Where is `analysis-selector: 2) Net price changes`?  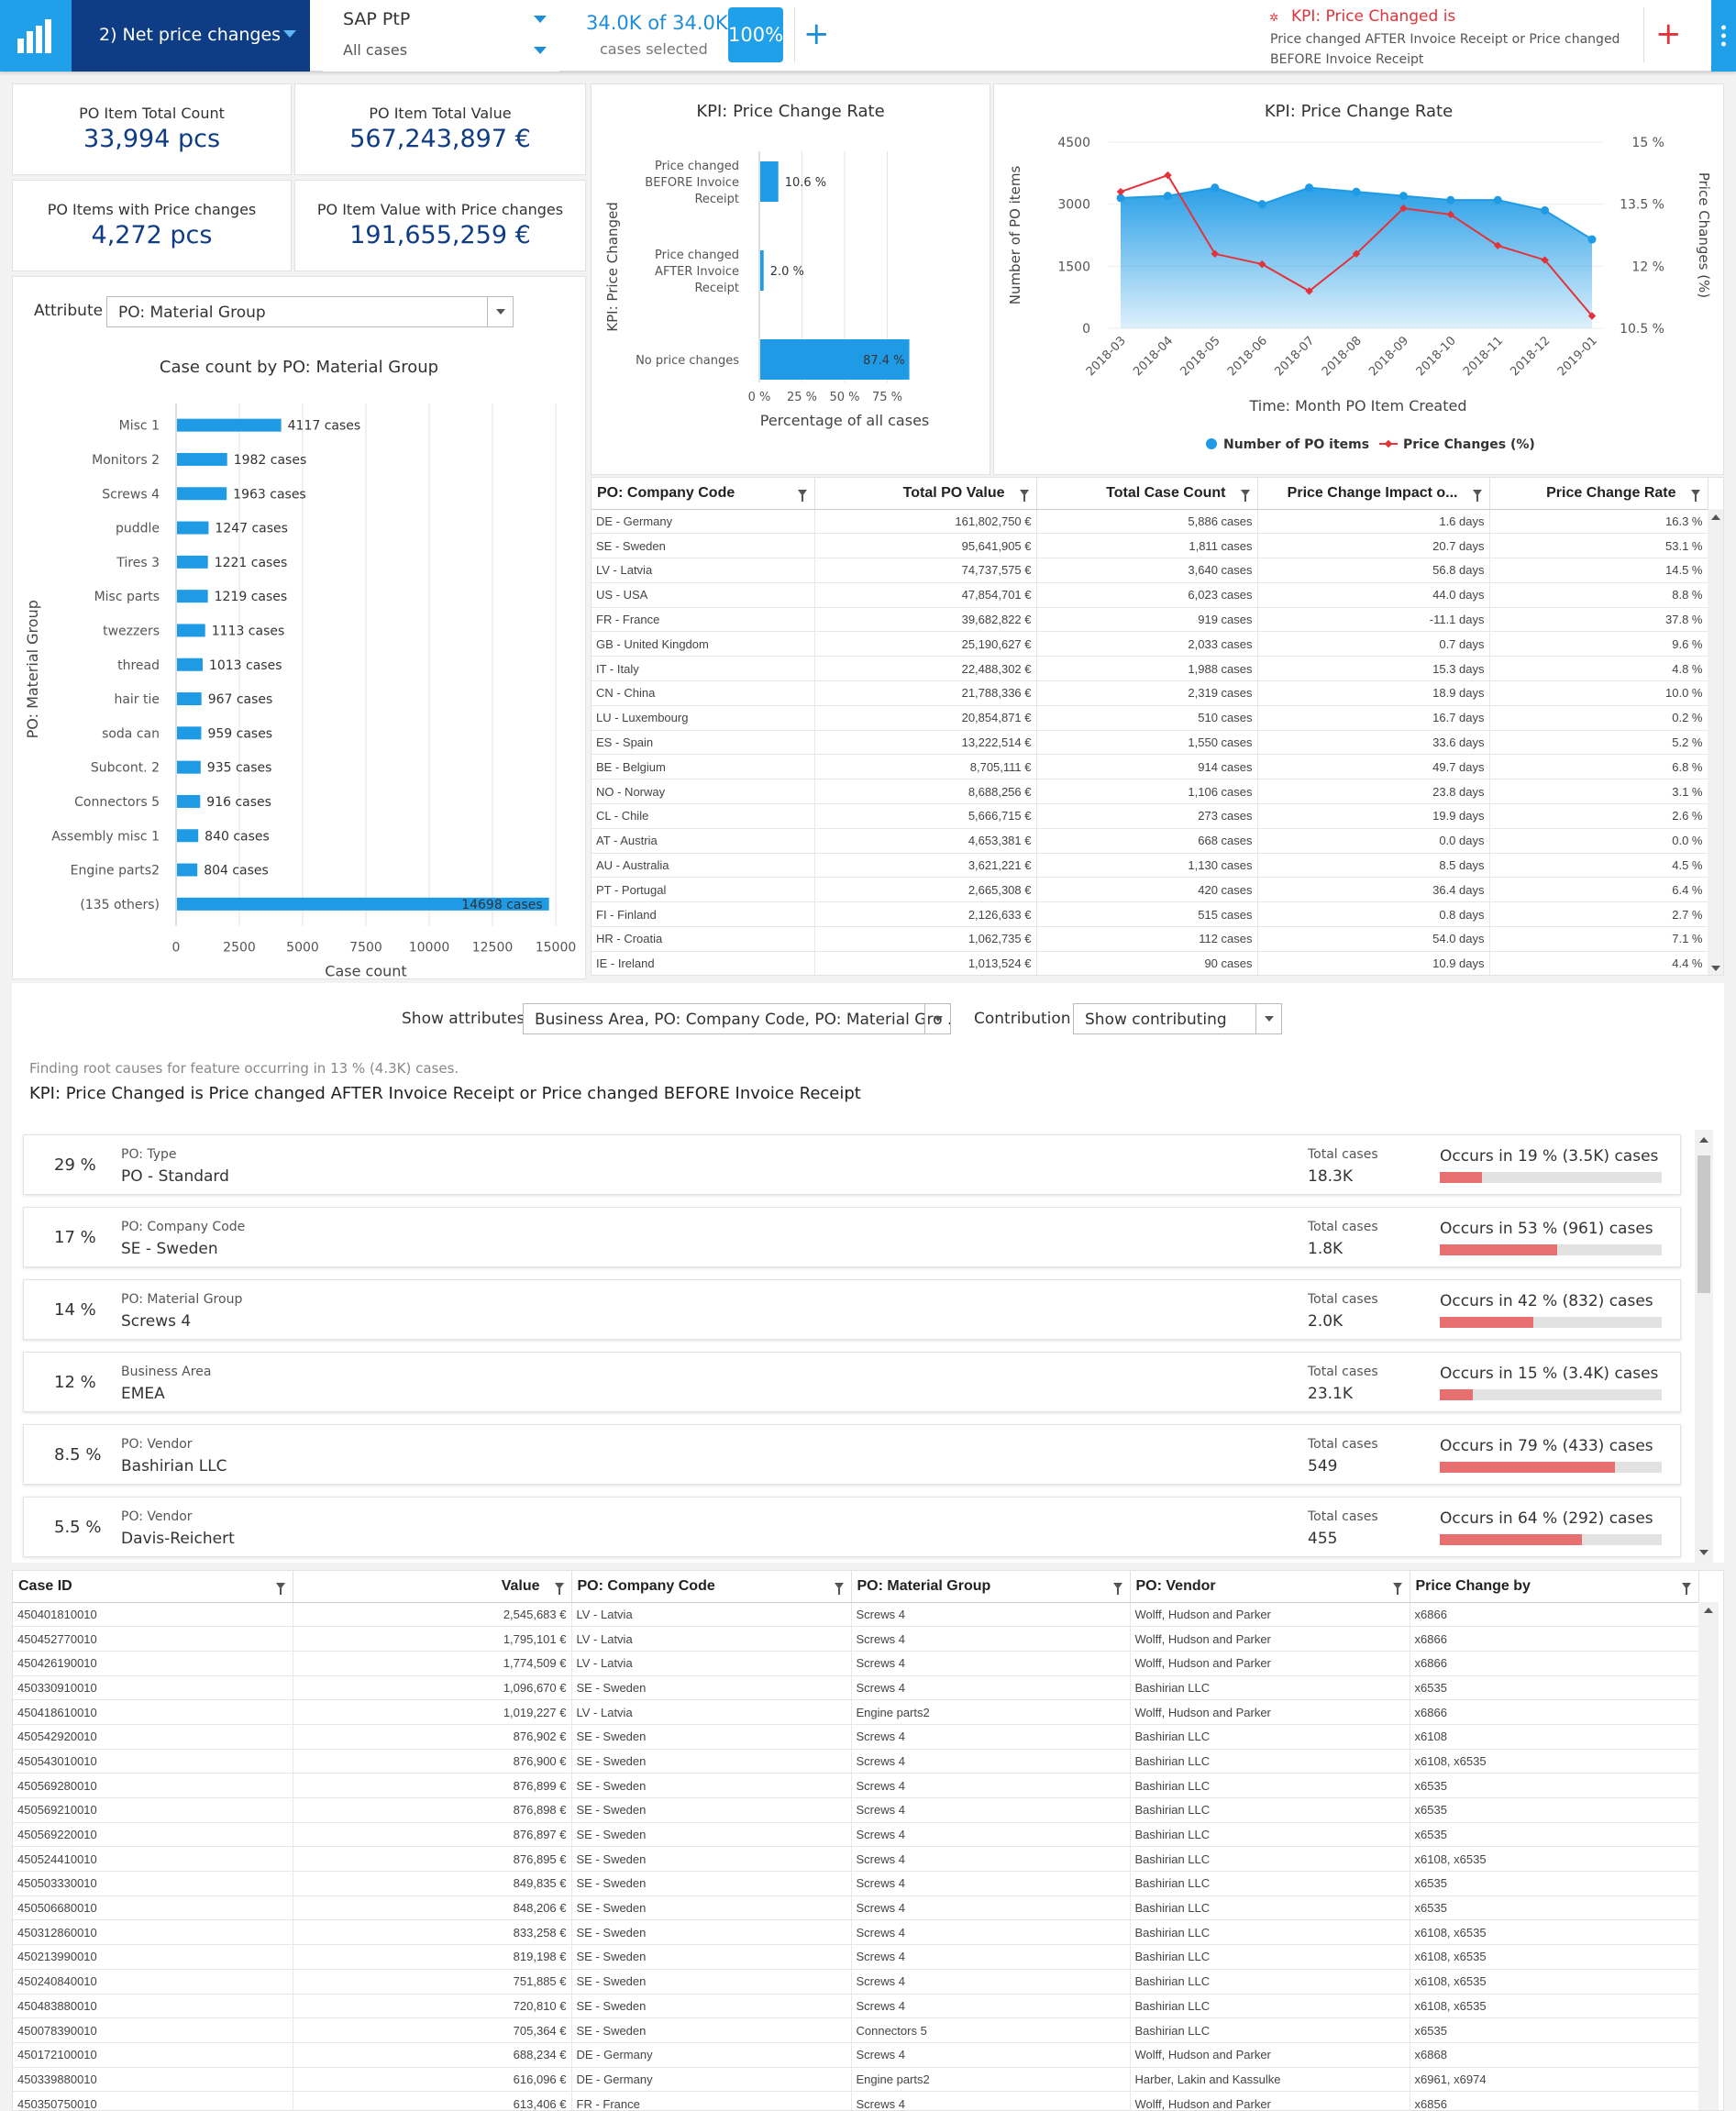
analysis-selector: 2) Net price changes is located at coordinates (191, 36).